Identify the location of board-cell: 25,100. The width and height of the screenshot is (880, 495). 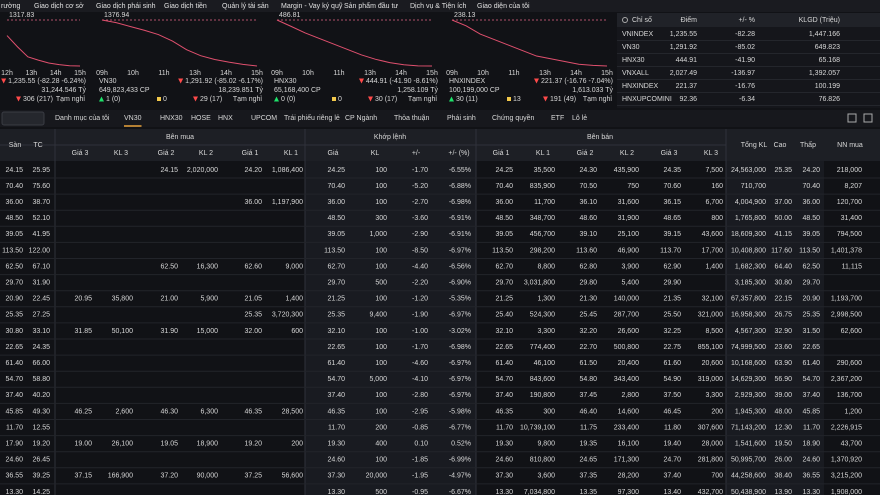
(629, 234).